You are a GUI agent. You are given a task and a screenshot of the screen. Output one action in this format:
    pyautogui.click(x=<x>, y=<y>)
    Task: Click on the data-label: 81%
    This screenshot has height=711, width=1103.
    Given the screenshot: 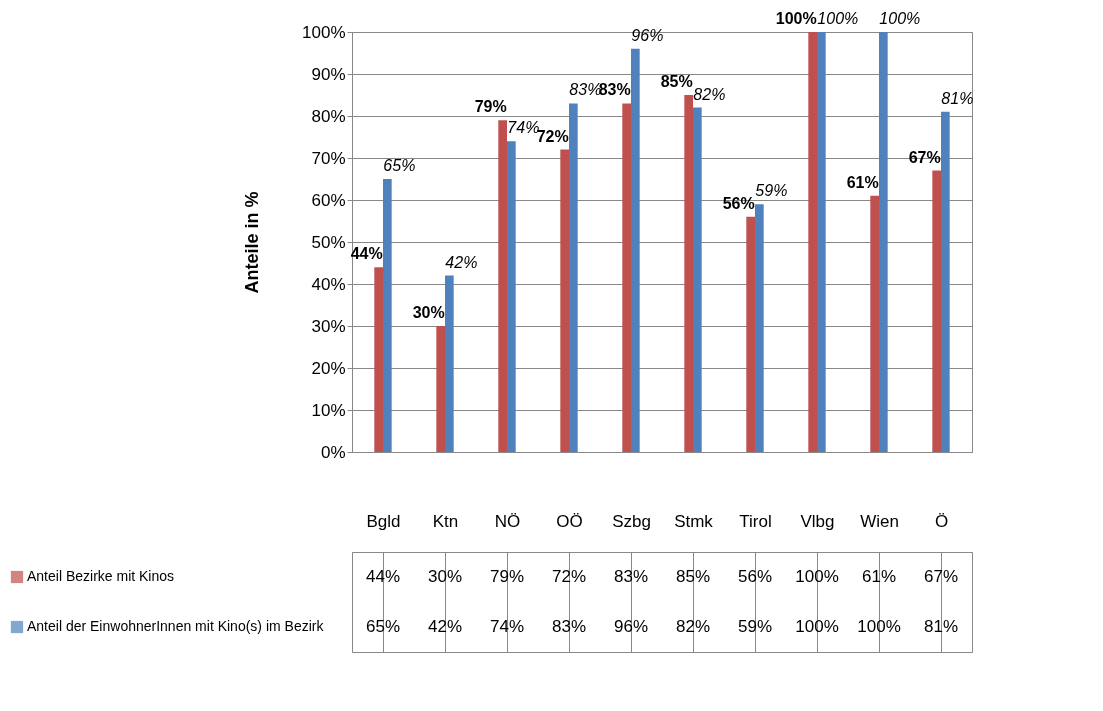 What is the action you would take?
    pyautogui.click(x=941, y=626)
    